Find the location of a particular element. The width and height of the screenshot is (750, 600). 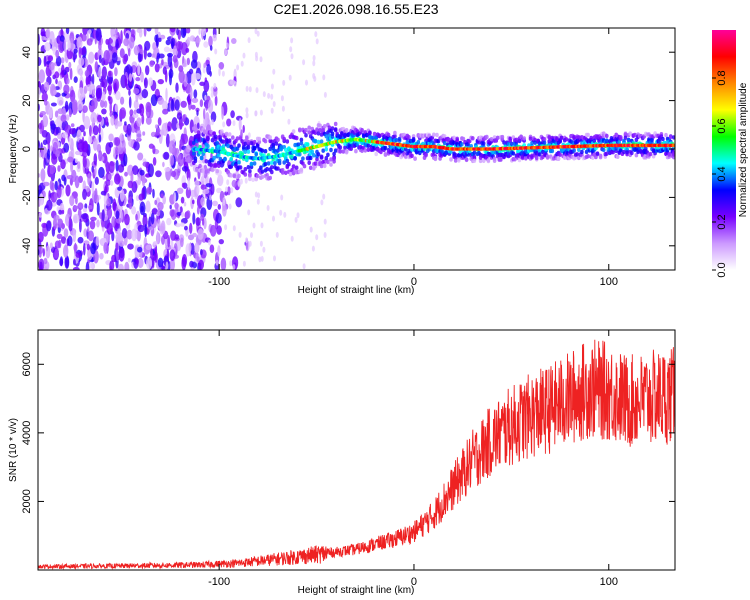

colorbar-tick-label: 0.8 is located at coordinates (722, 77).